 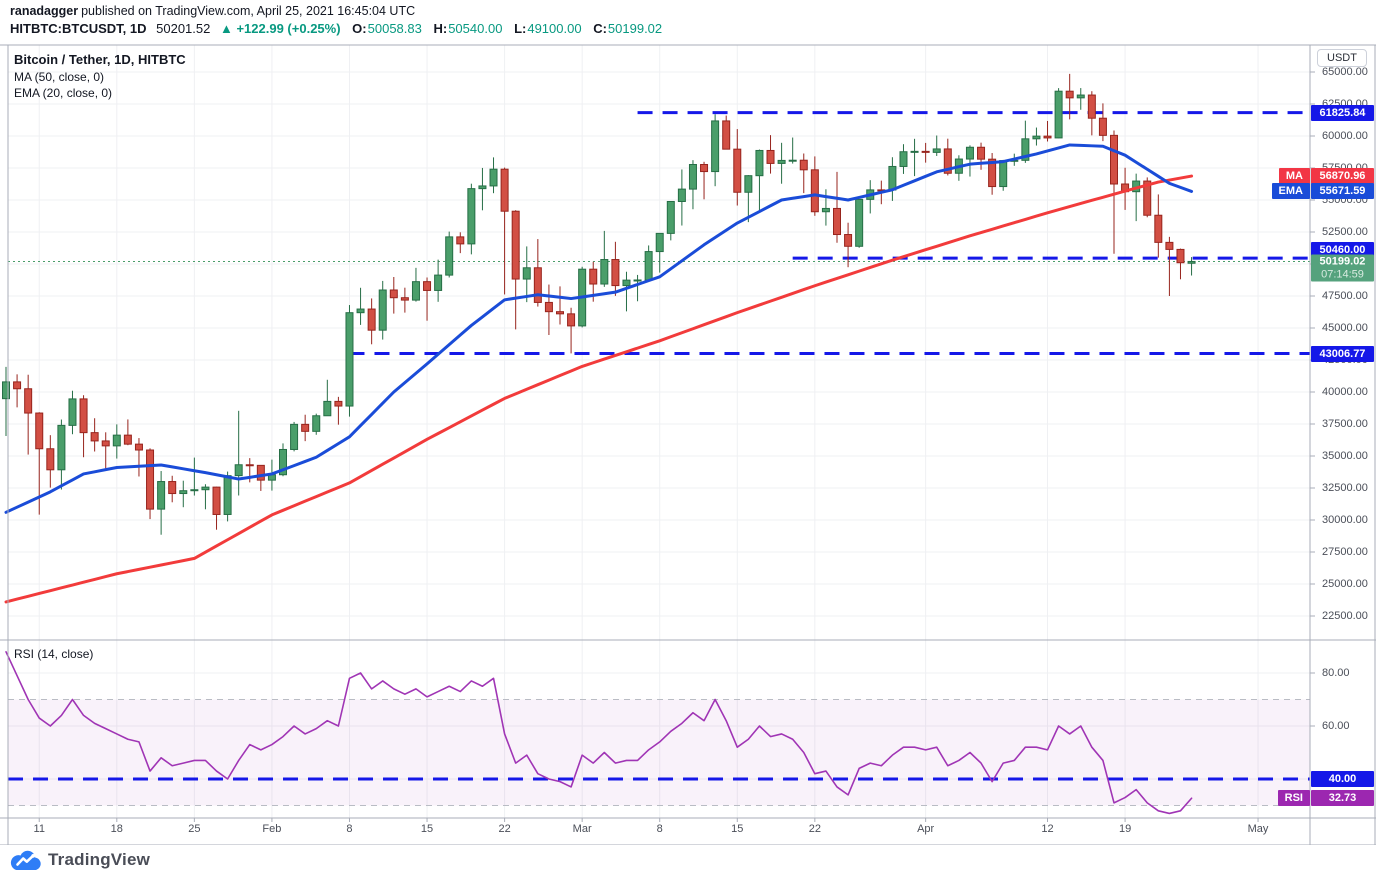 What do you see at coordinates (359, 28) in the screenshot?
I see `open-label: O:` at bounding box center [359, 28].